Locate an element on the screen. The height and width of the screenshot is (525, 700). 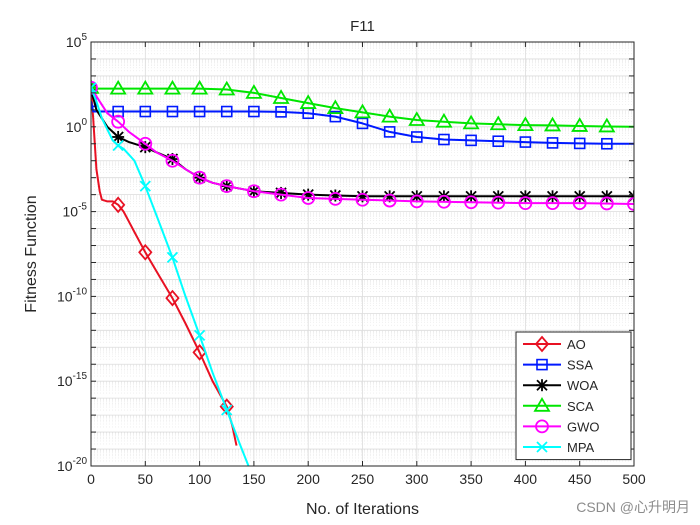
x-axis-label: No. of Iterations is located at coordinates (362, 509).